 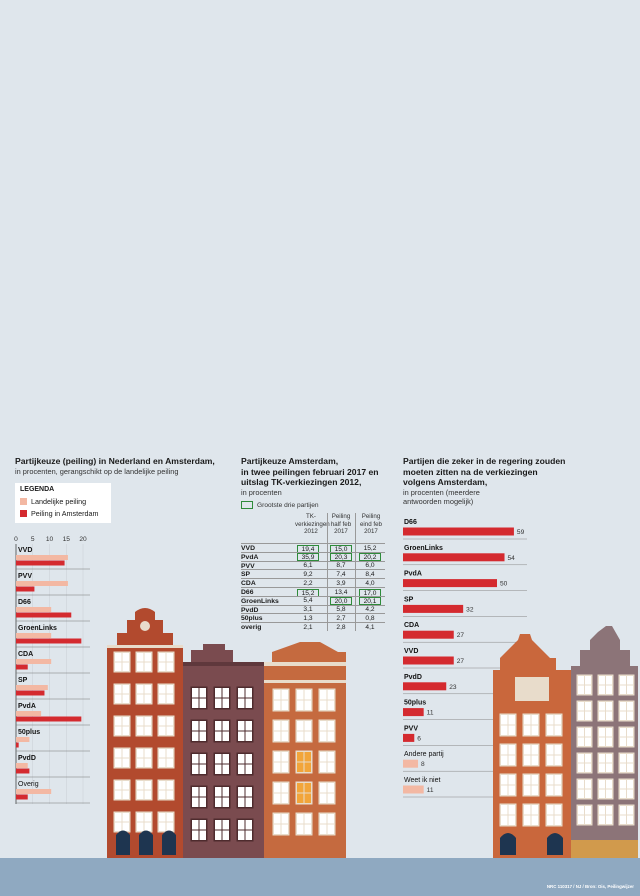 I want to click on table-row: 50plus 1,3 2,7 0,8, so click(x=313, y=618).